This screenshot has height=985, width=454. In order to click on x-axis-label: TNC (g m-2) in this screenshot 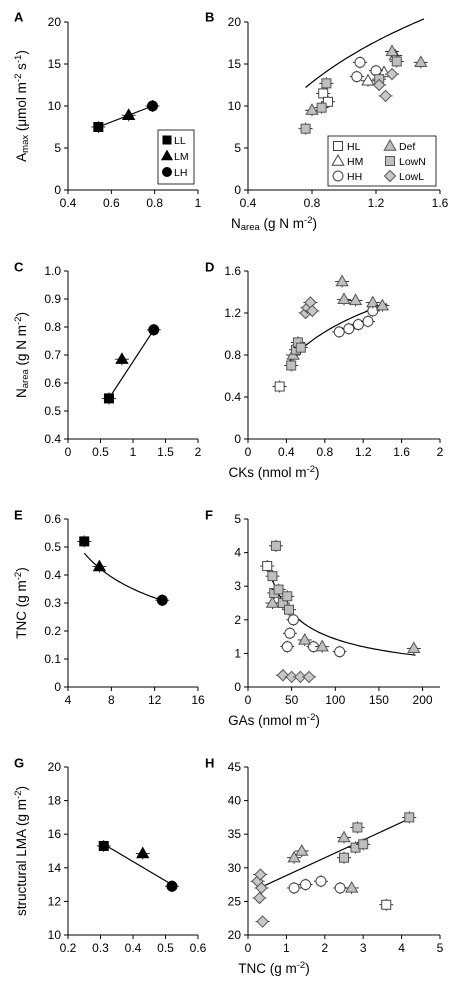, I will do `click(273, 968)`.